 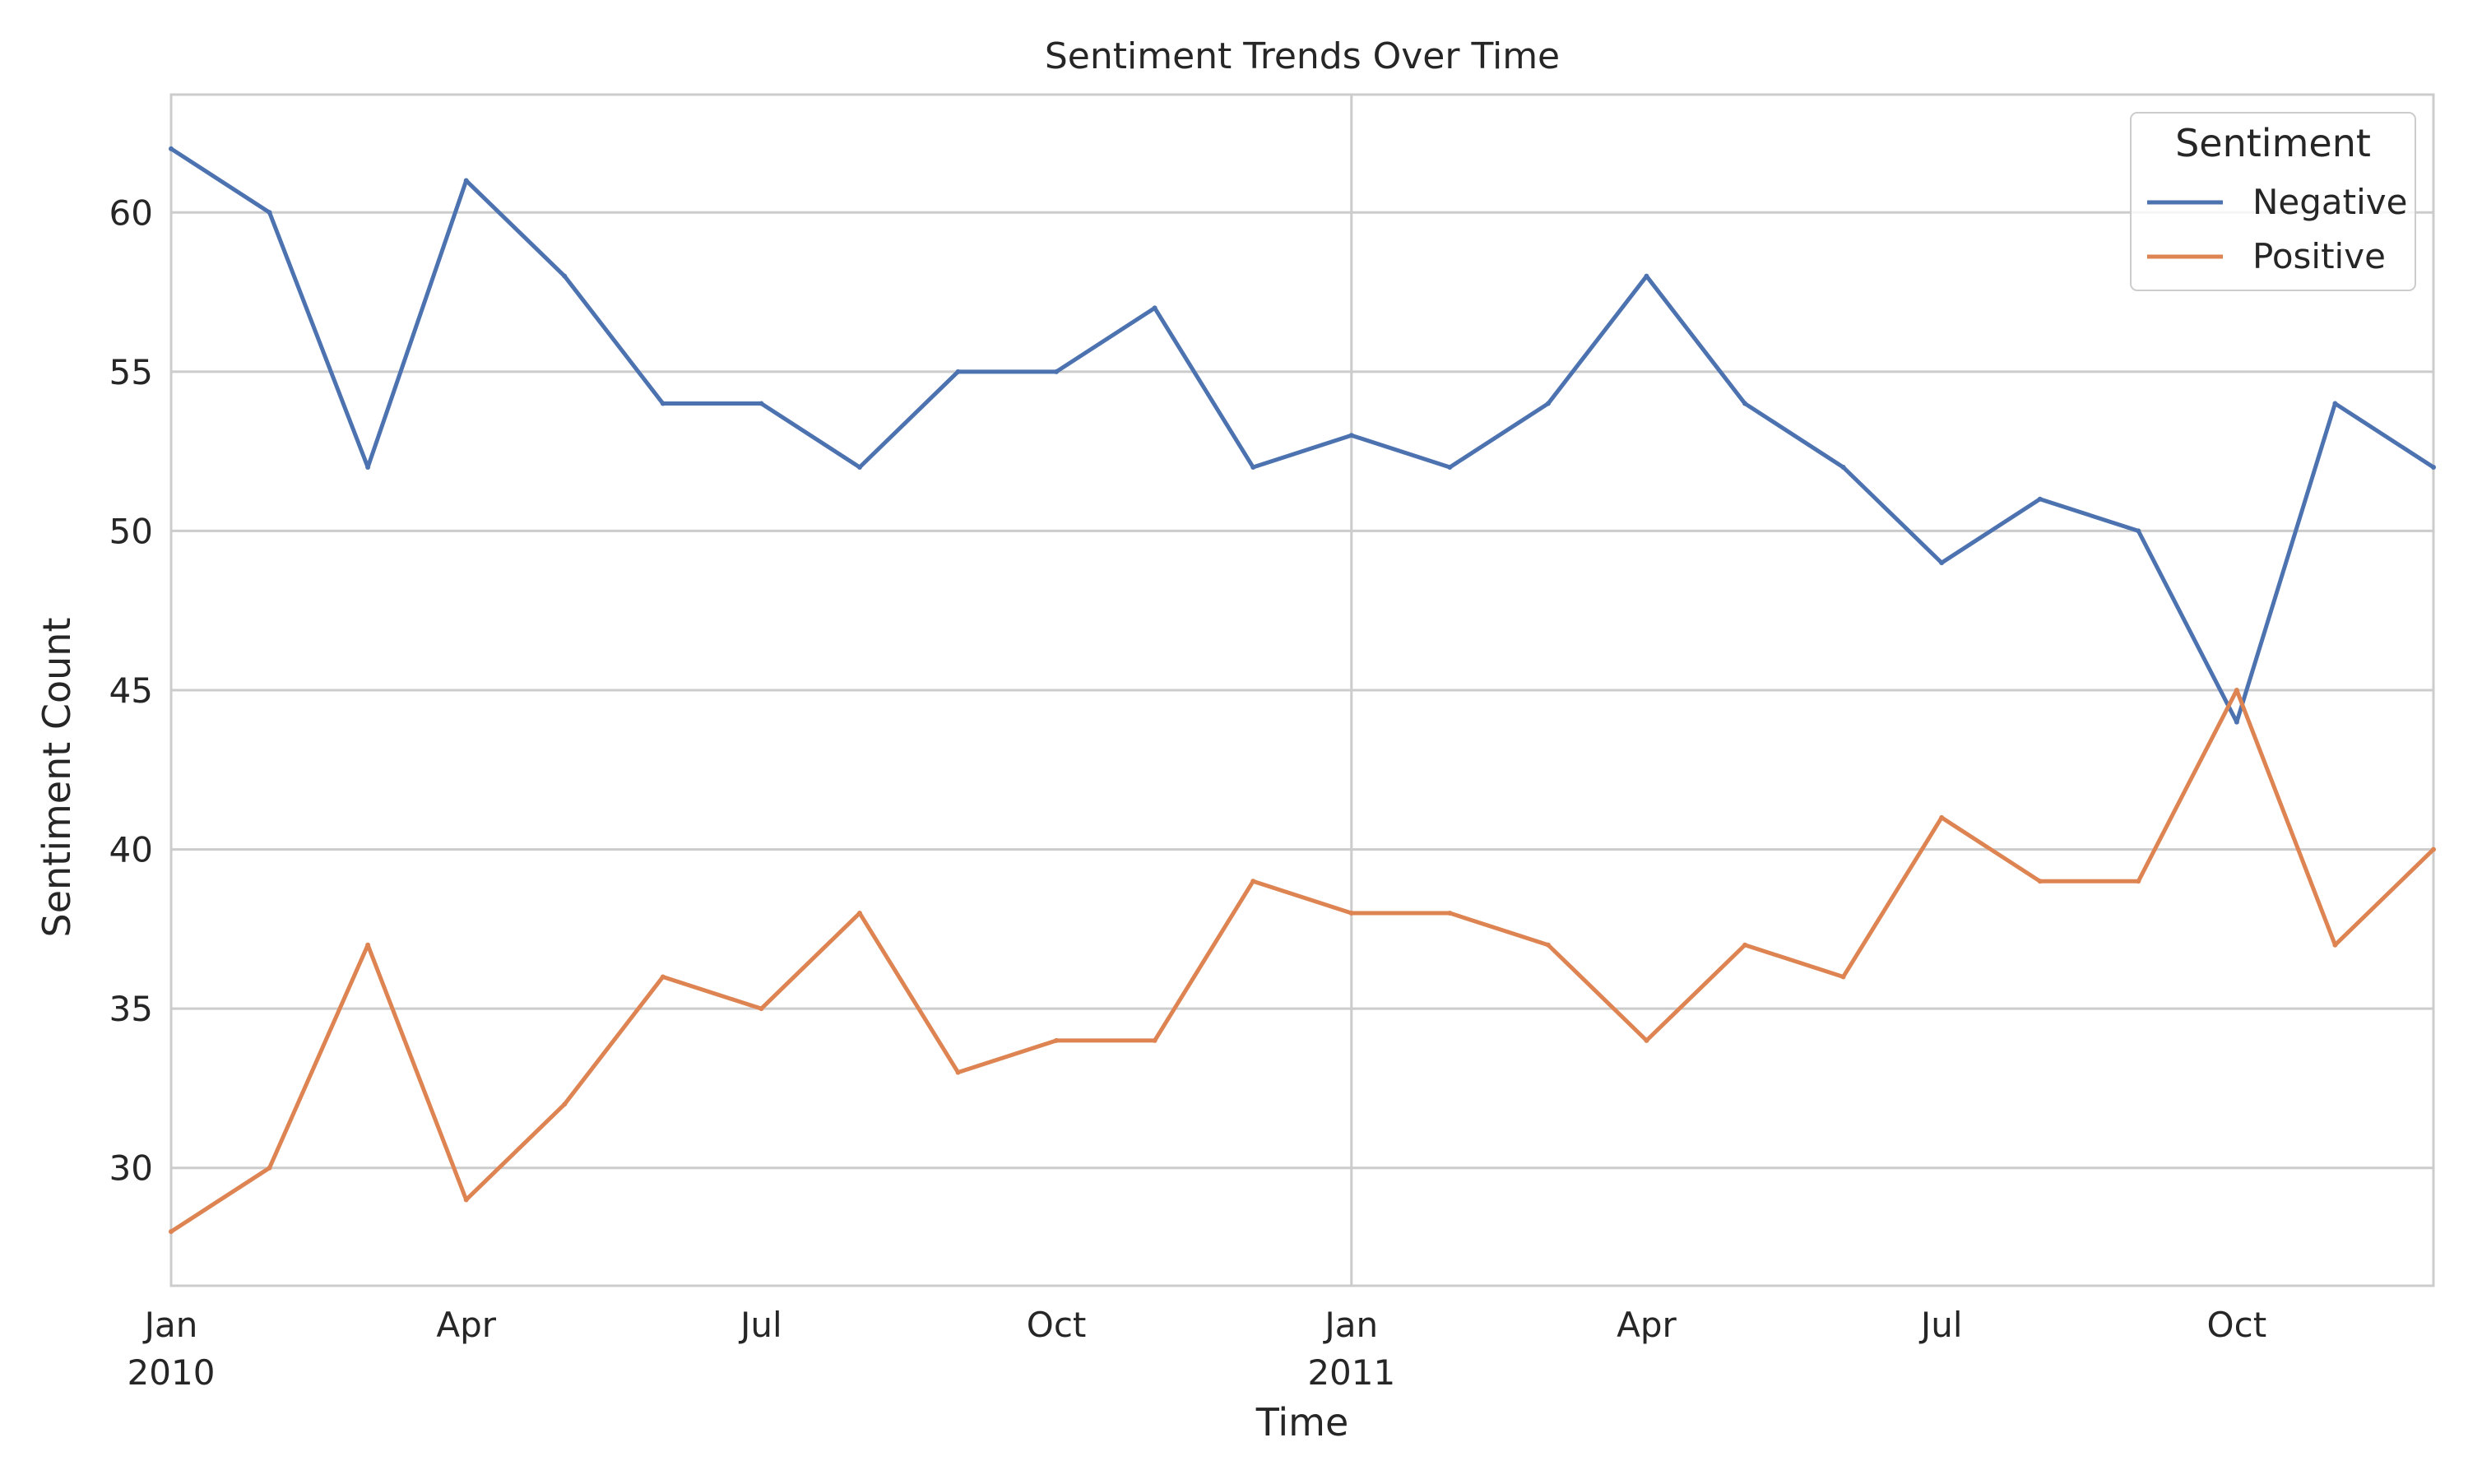 I want to click on y-axis-ticks: 30 35 40 45 50 55 60, so click(x=131, y=690).